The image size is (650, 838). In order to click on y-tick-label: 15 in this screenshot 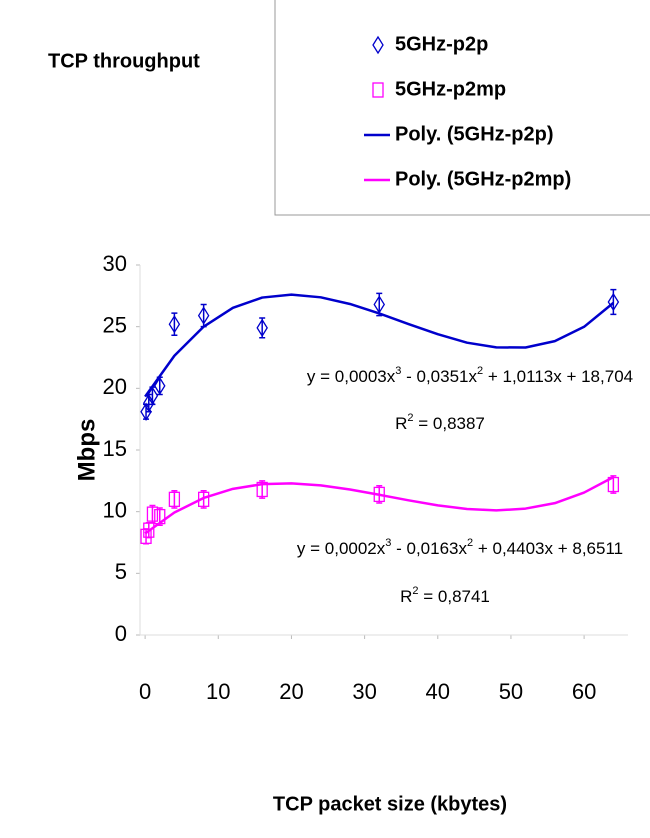, I will do `click(115, 448)`.